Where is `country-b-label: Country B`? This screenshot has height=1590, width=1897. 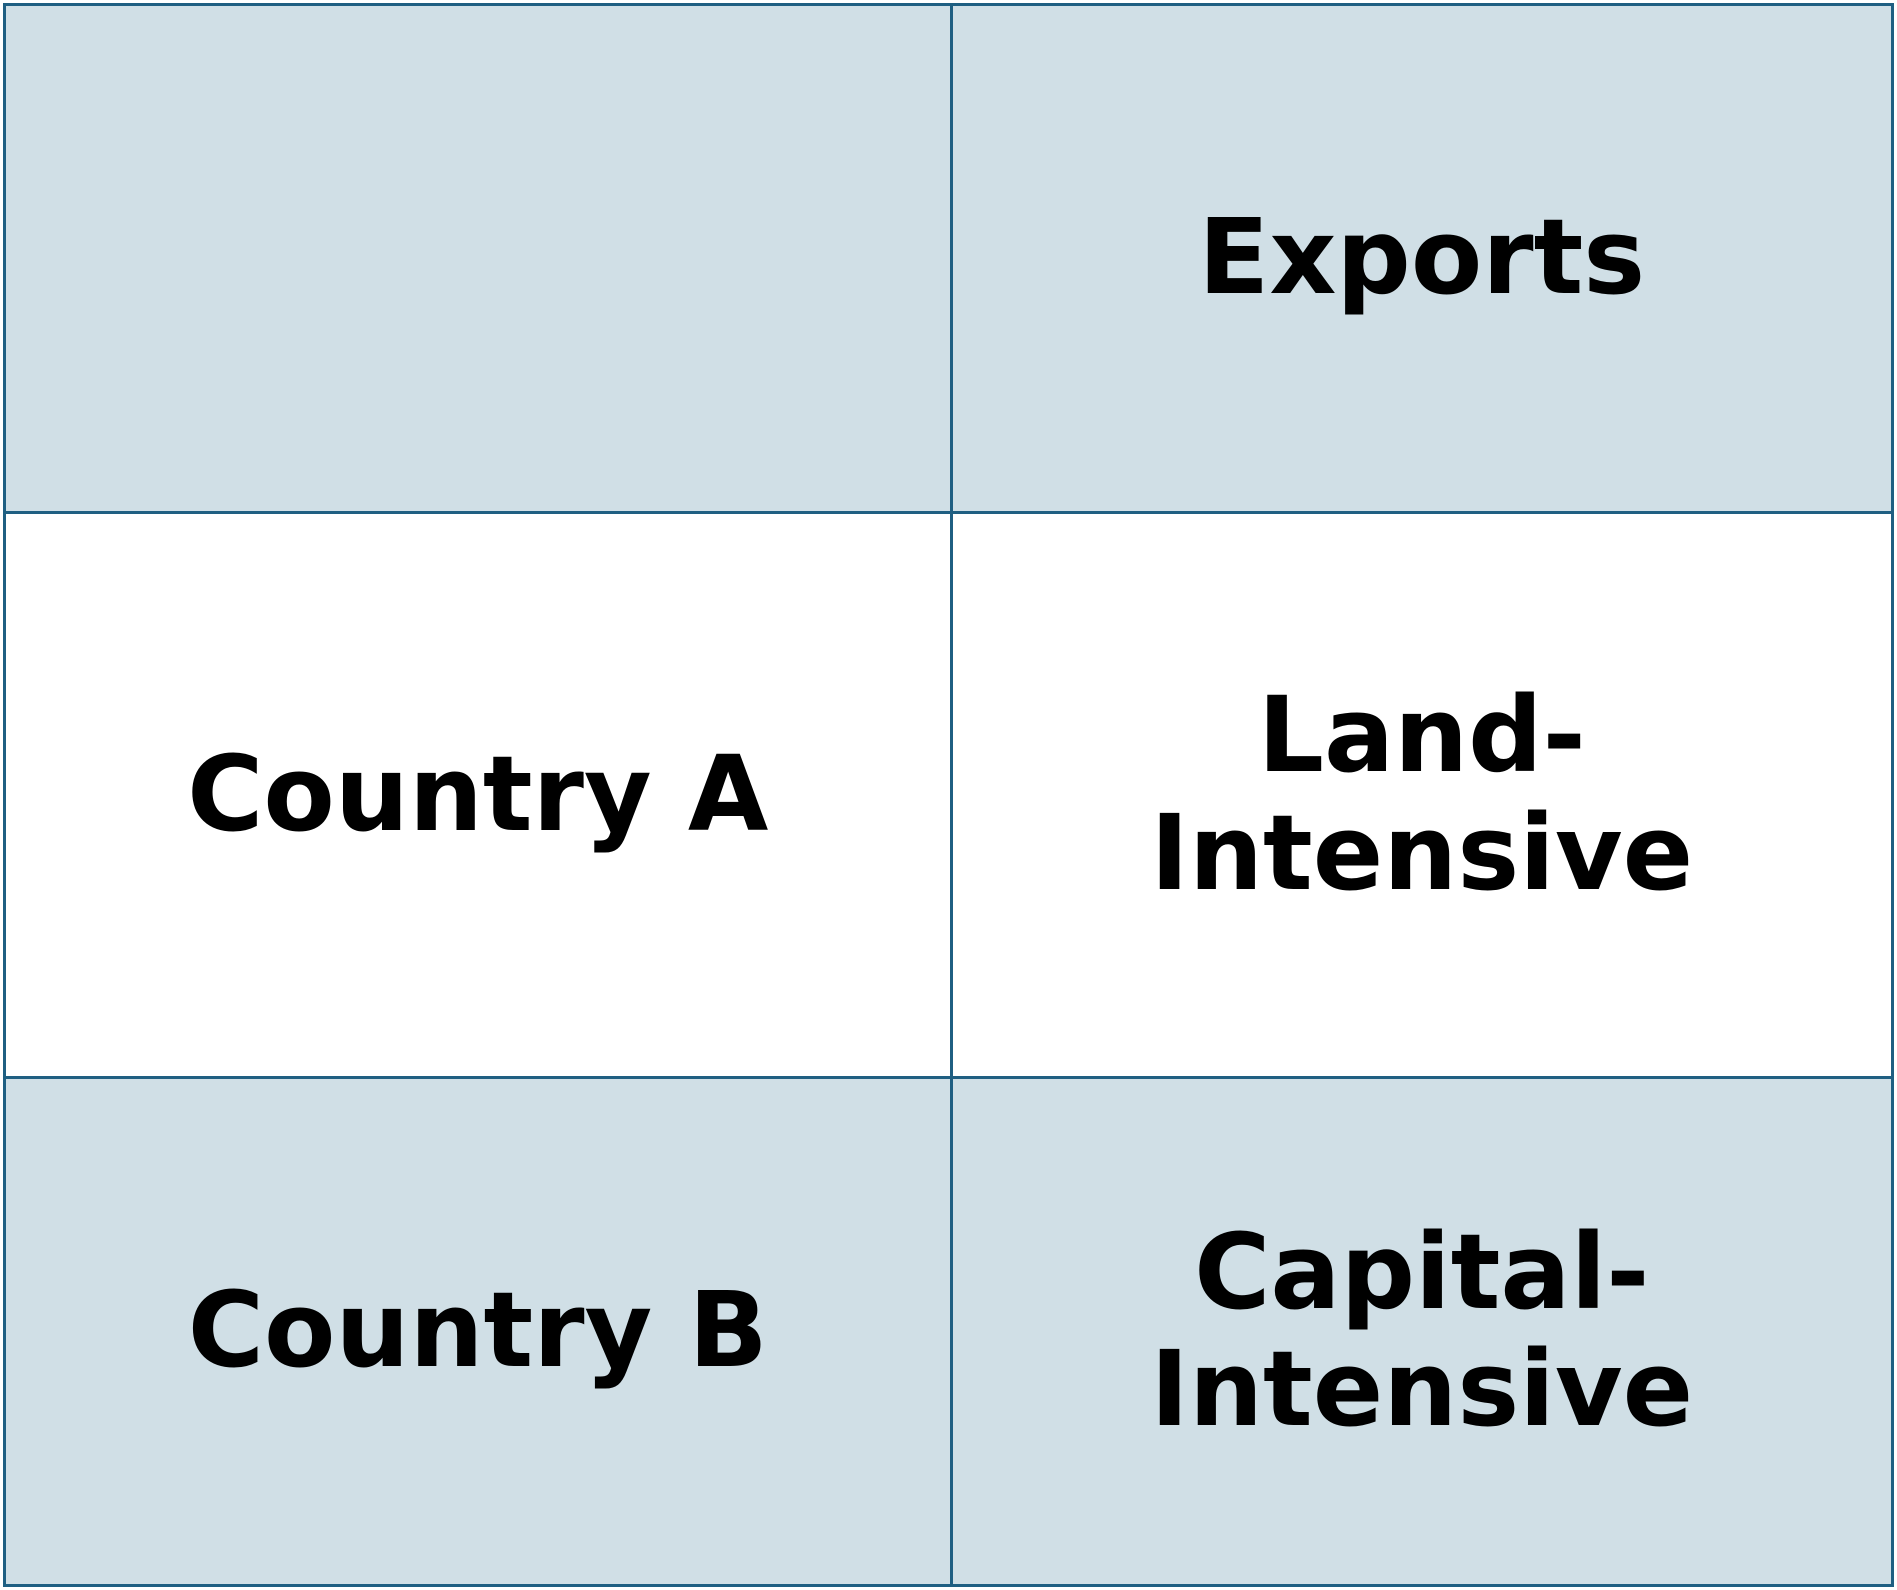
country-b-label: Country B is located at coordinates (477, 1330).